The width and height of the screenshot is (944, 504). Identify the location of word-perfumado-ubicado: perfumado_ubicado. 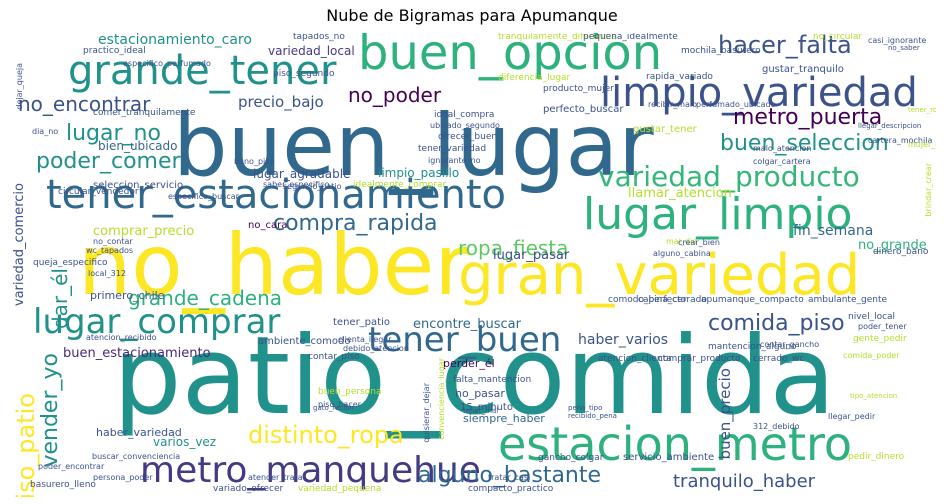
(736, 104).